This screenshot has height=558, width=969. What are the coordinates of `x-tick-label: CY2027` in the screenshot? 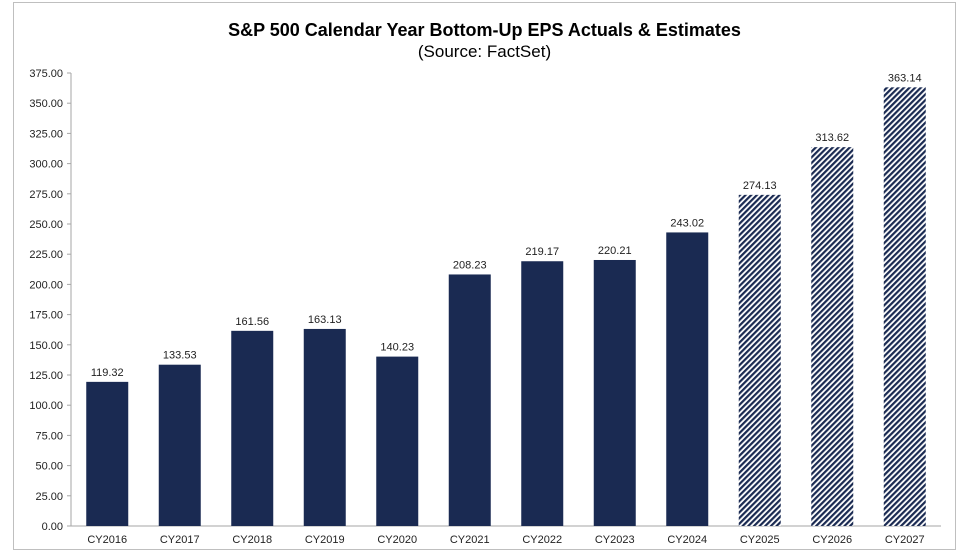 It's located at (905, 540).